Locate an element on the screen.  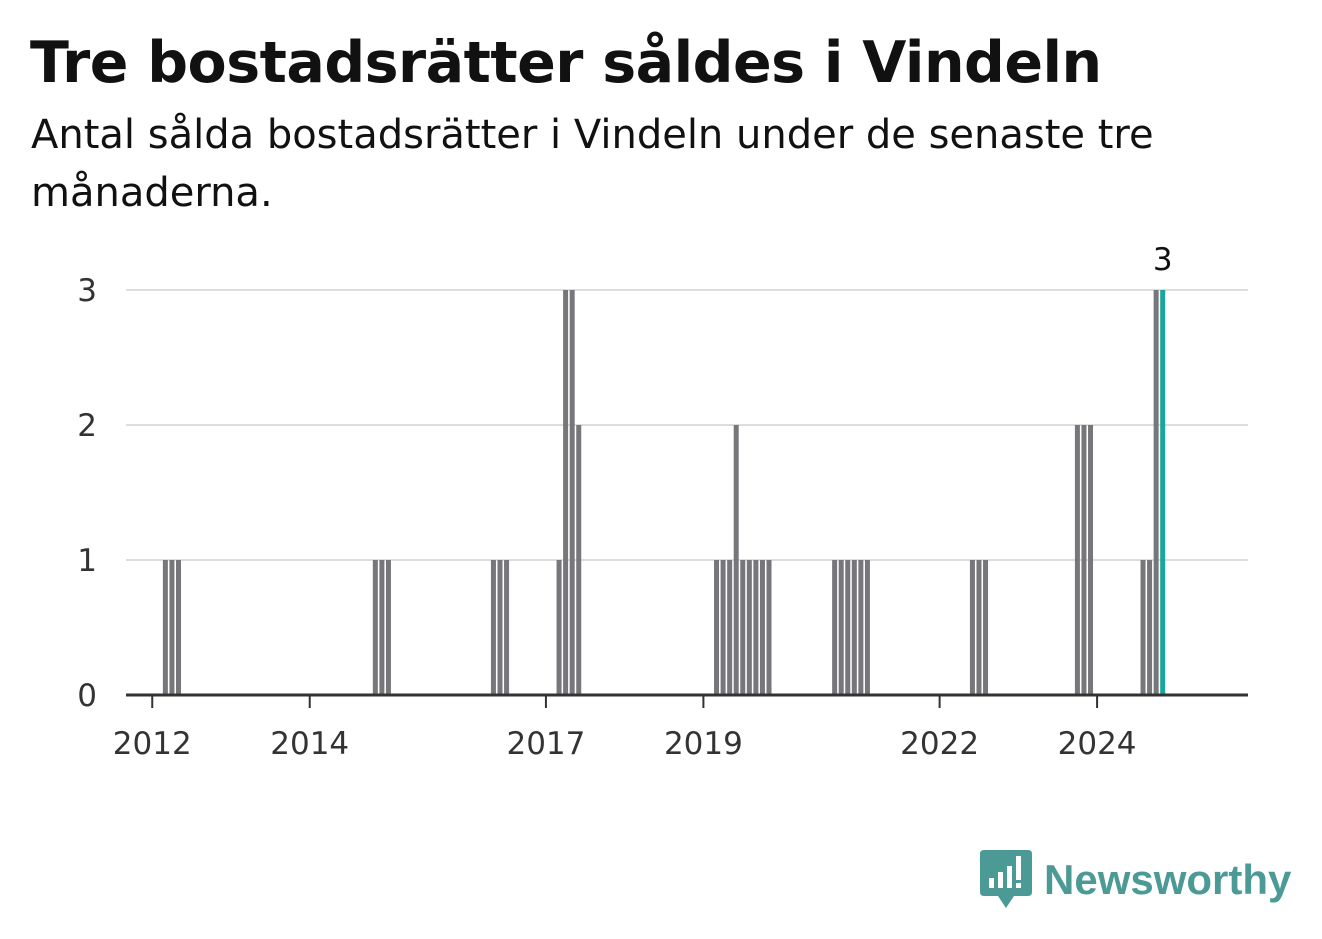
x-tick-label: 2014 is located at coordinates (309, 744).